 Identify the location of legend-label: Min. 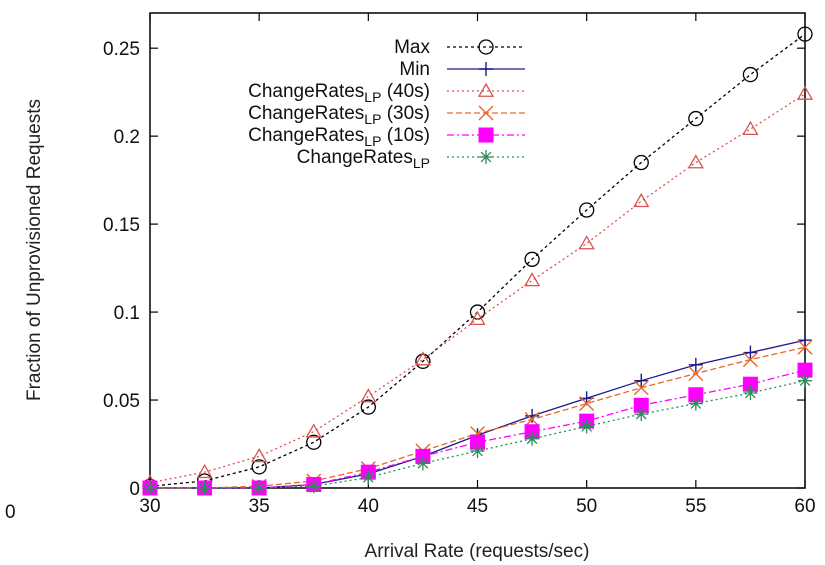
(414, 69).